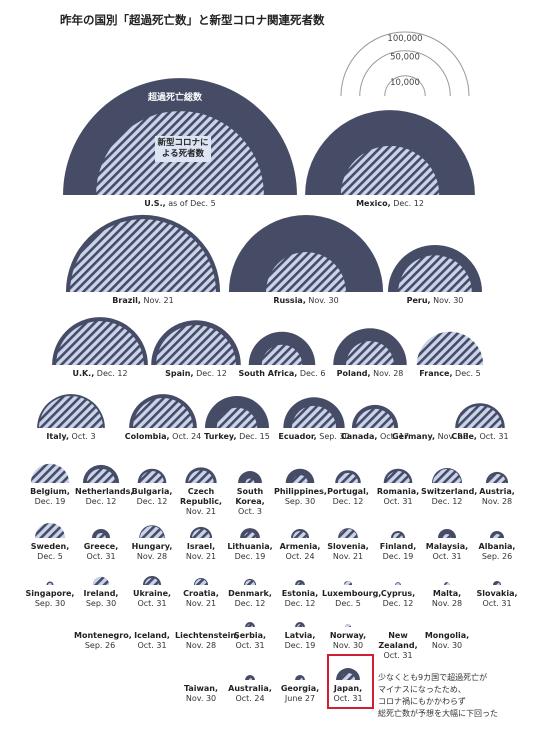  Describe the element at coordinates (497, 497) in the screenshot. I see `country-label: Austria, Nov. 28` at that location.